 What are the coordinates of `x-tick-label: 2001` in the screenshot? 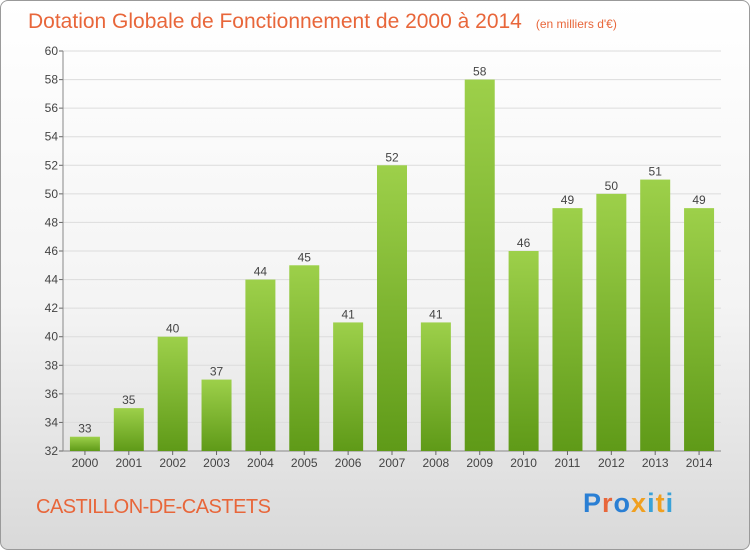 It's located at (128, 463).